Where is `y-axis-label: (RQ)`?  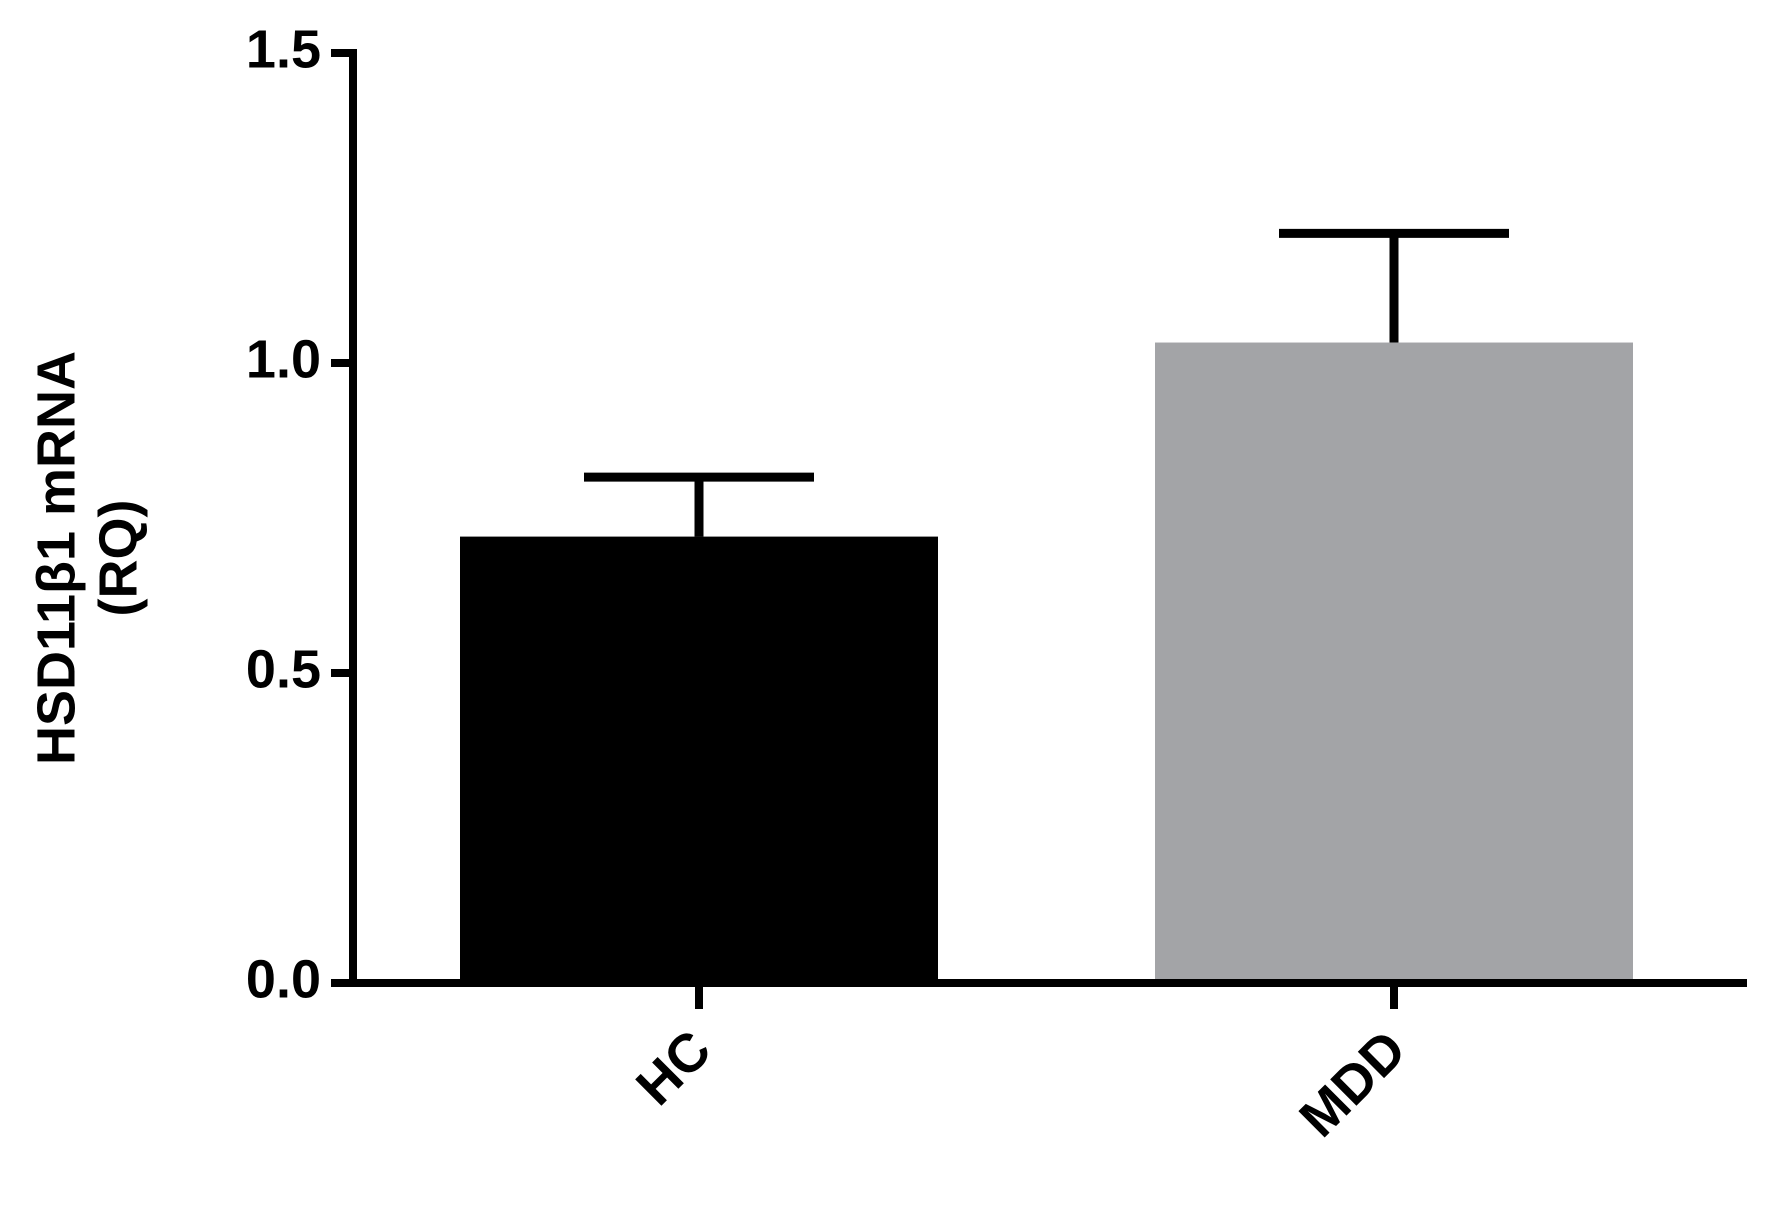
y-axis-label: (RQ) is located at coordinates (118, 558).